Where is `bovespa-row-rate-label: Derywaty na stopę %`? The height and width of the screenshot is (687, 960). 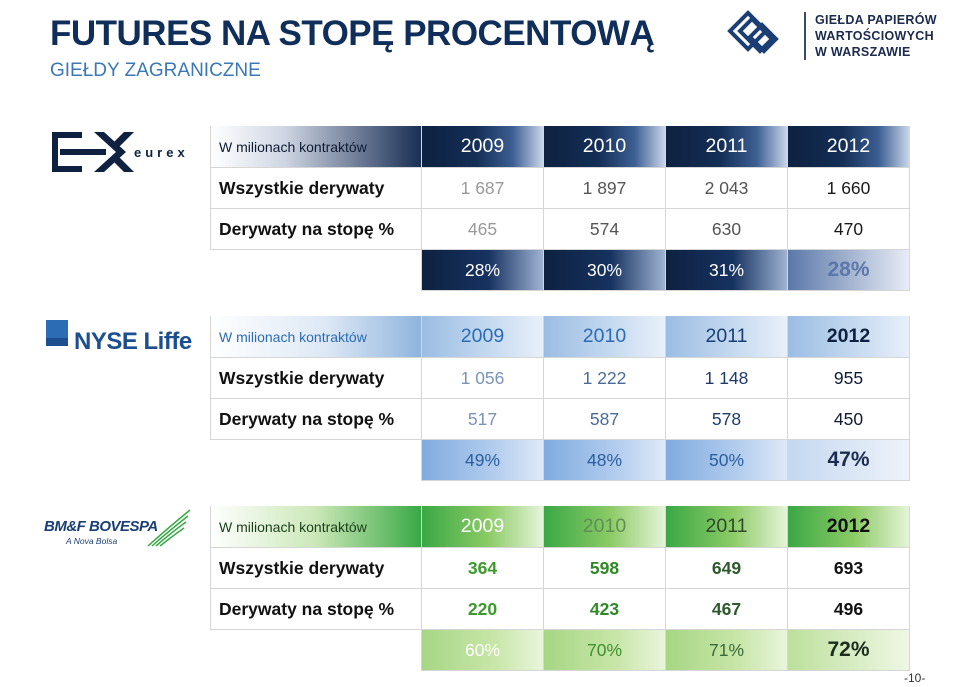
bovespa-row-rate-label: Derywaty na stopę % is located at coordinates (316, 609).